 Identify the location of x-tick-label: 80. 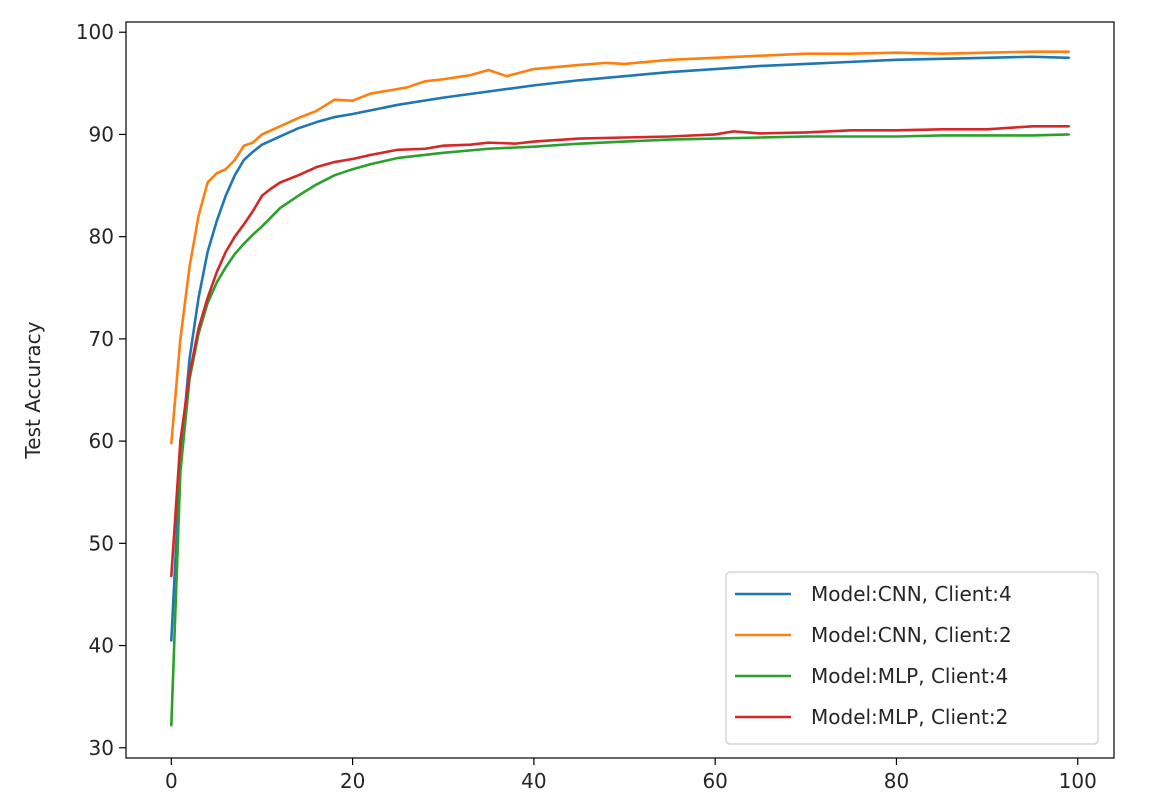
(896, 781).